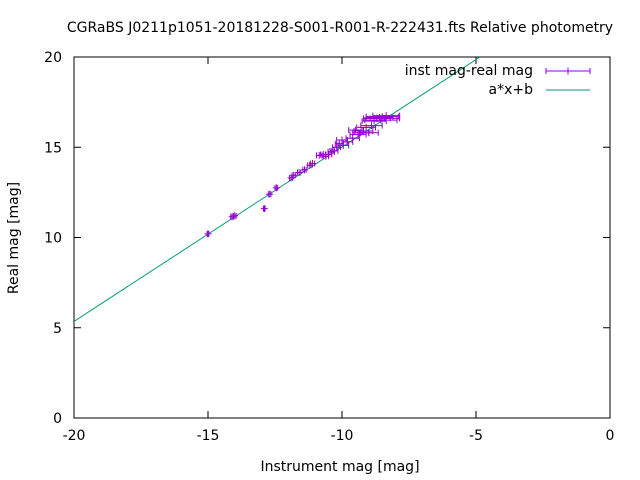 The height and width of the screenshot is (480, 640). Describe the element at coordinates (53, 58) in the screenshot. I see `y-tick-label: 20` at that location.